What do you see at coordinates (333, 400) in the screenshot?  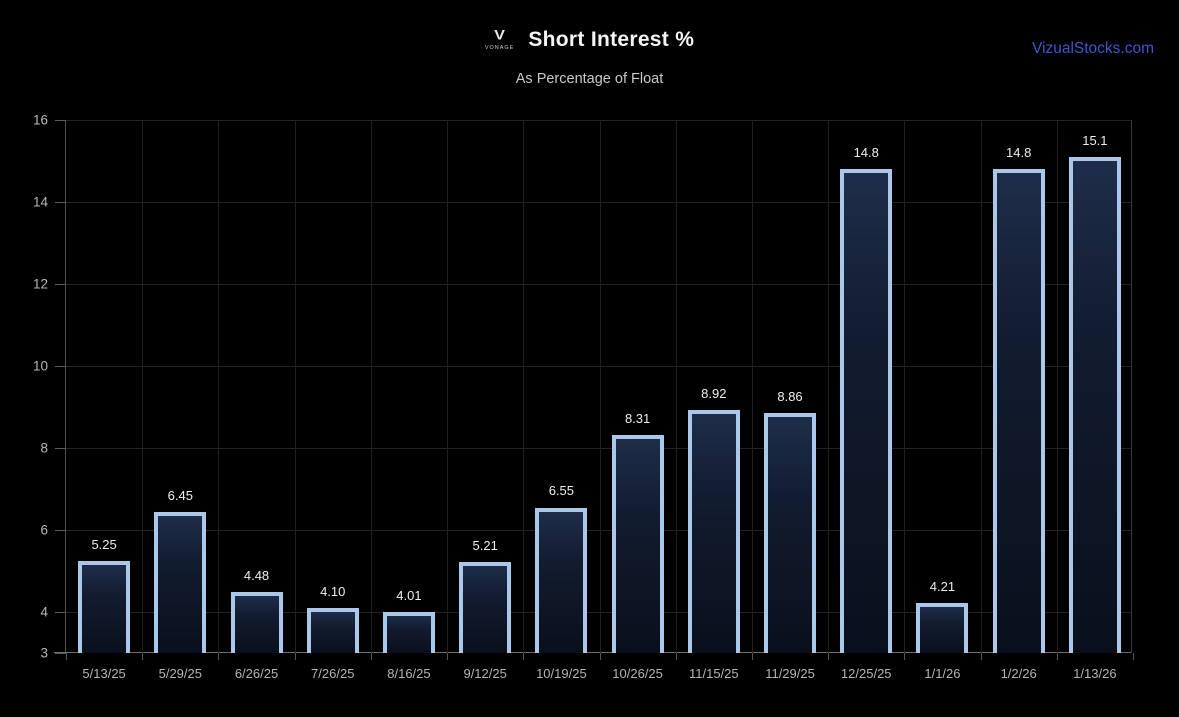 I see `bar-column-7/26/25: 4.10 7/26/25` at bounding box center [333, 400].